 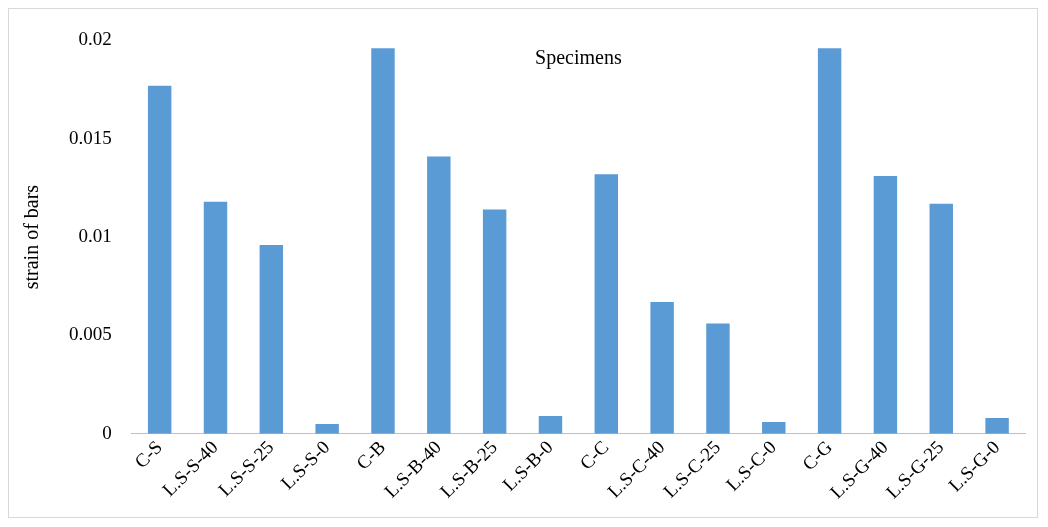 I want to click on x-tick-label: C-C, so click(x=594, y=455).